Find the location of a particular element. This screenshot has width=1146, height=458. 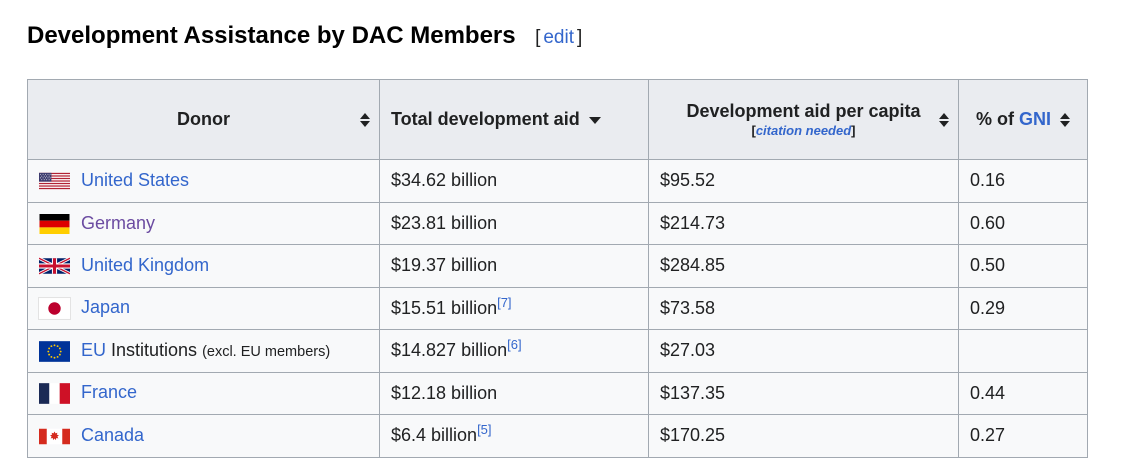

donor-link: France is located at coordinates (109, 392).